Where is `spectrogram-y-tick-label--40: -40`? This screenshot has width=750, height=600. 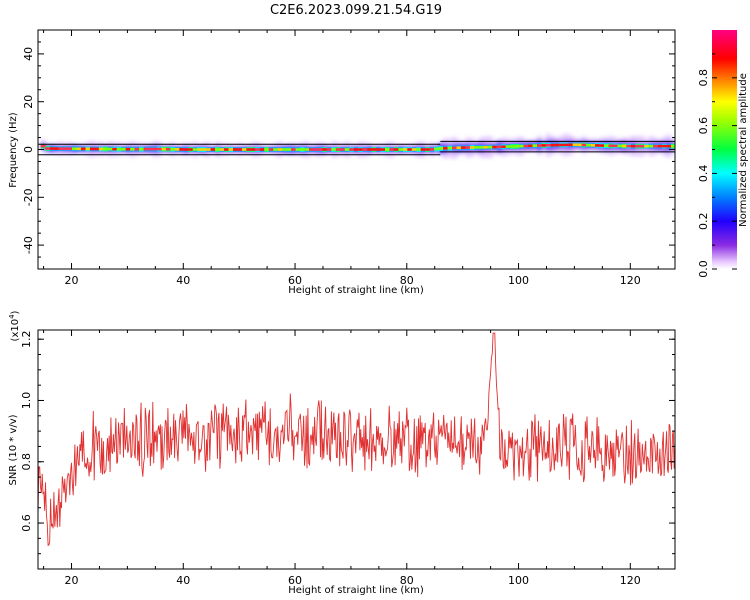
spectrogram-y-tick-label--40: -40 is located at coordinates (28, 245).